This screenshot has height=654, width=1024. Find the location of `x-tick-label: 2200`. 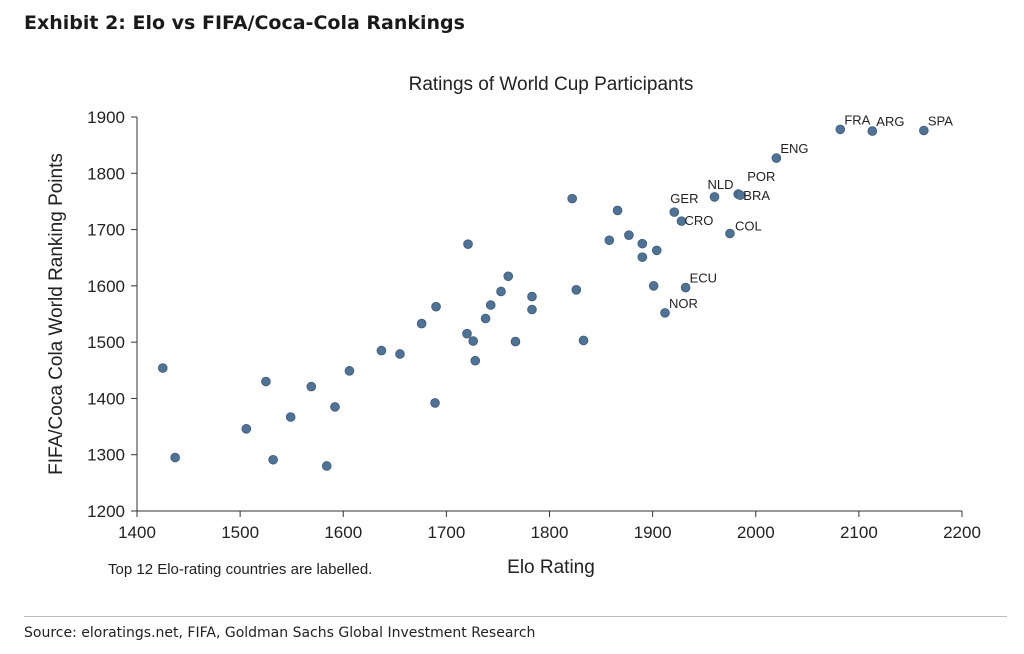

x-tick-label: 2200 is located at coordinates (962, 532).